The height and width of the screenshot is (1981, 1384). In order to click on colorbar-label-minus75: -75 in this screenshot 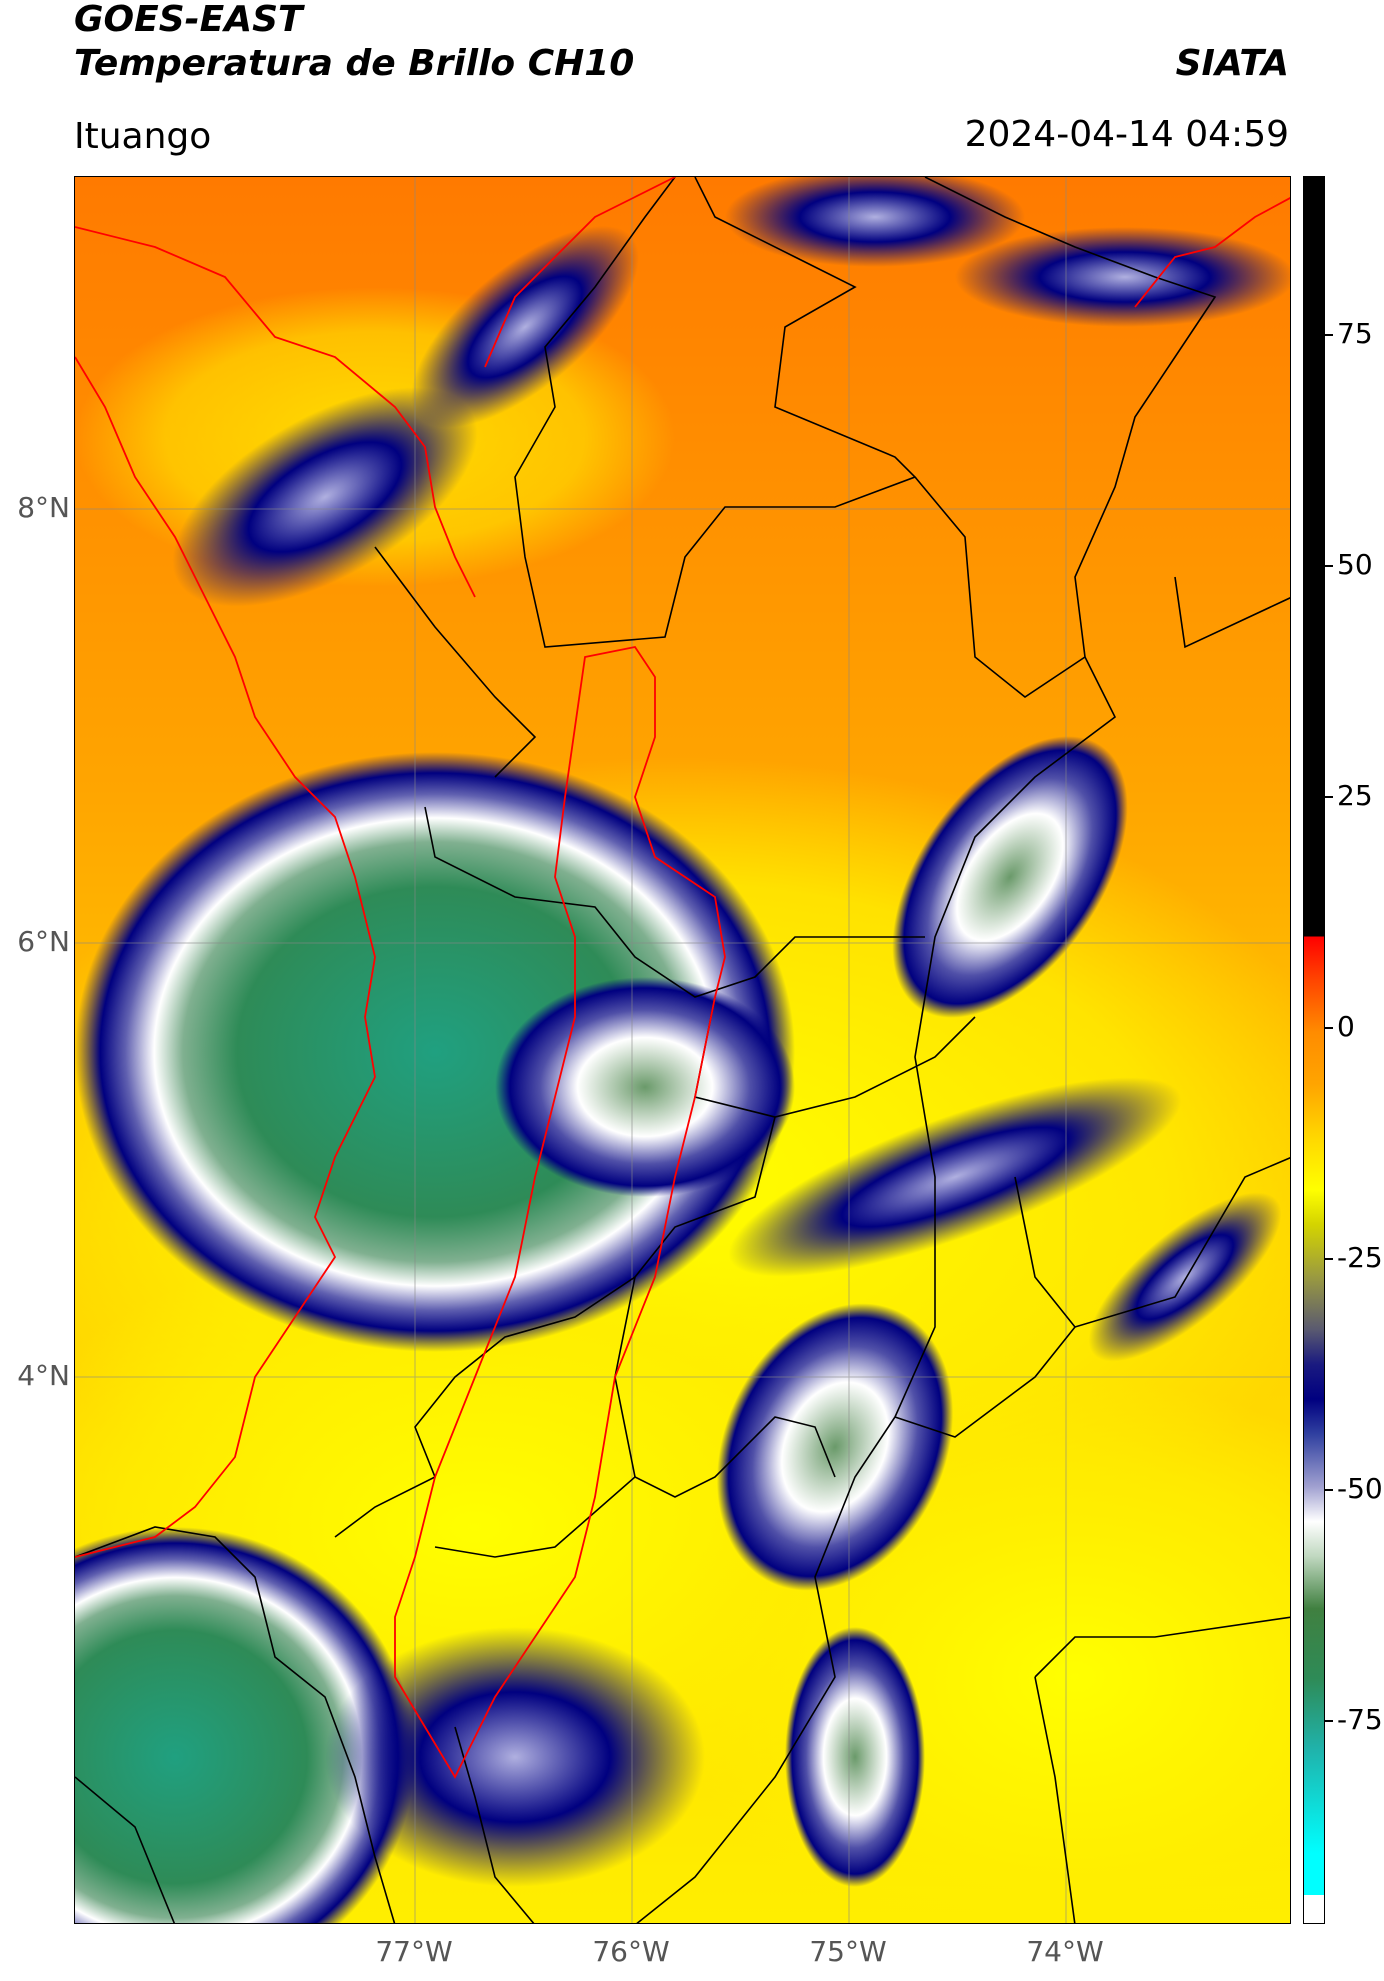, I will do `click(1360, 1719)`.